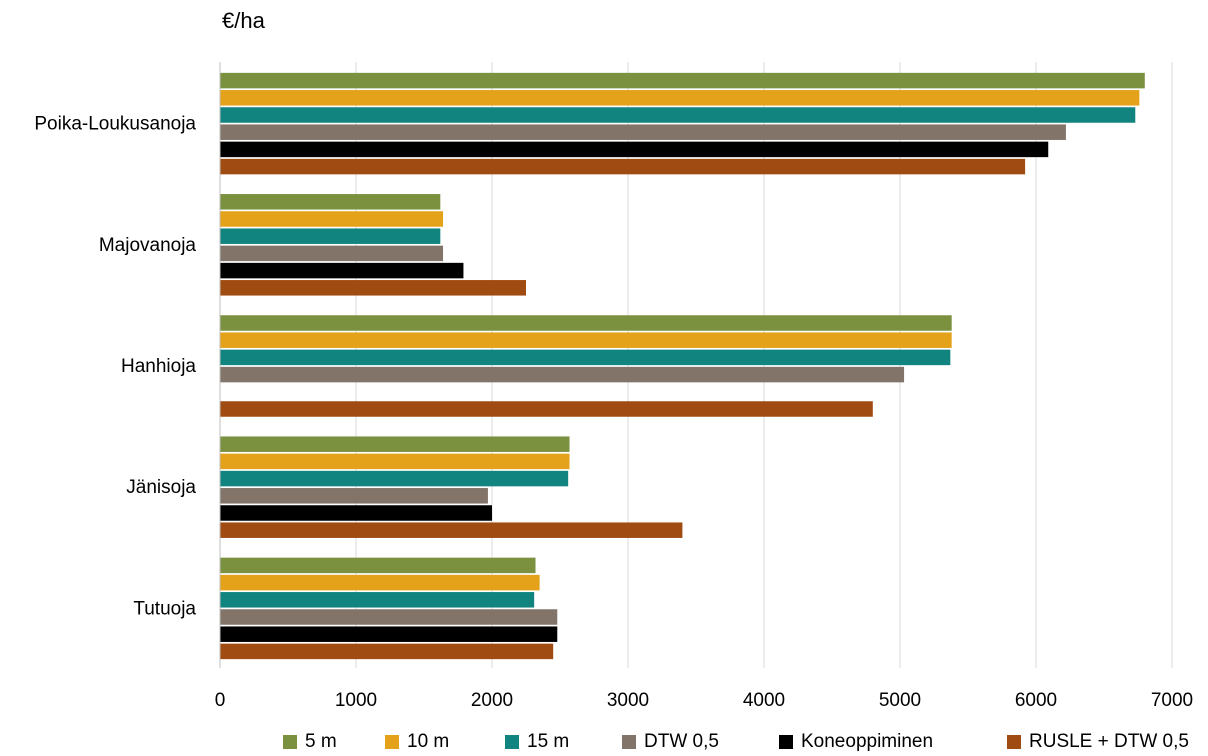 The width and height of the screenshot is (1208, 756). What do you see at coordinates (492, 700) in the screenshot?
I see `x-tick-label: 2000` at bounding box center [492, 700].